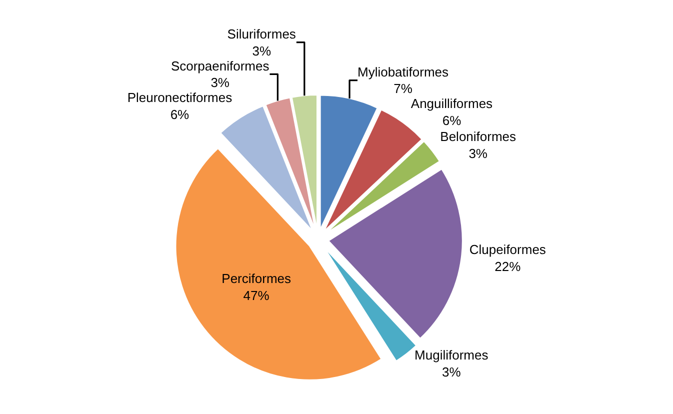 Image resolution: width=673 pixels, height=414 pixels. Describe the element at coordinates (256, 296) in the screenshot. I see `data-label: 47%` at that location.